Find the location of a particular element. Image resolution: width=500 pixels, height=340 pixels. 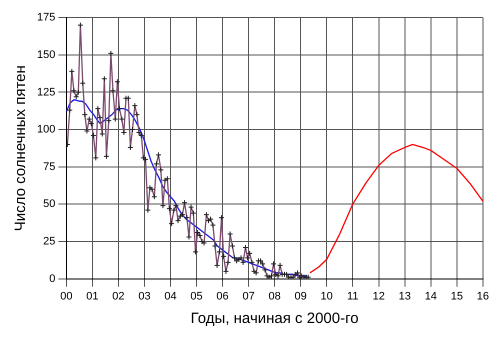

x-tick-label: 02 is located at coordinates (118, 296).